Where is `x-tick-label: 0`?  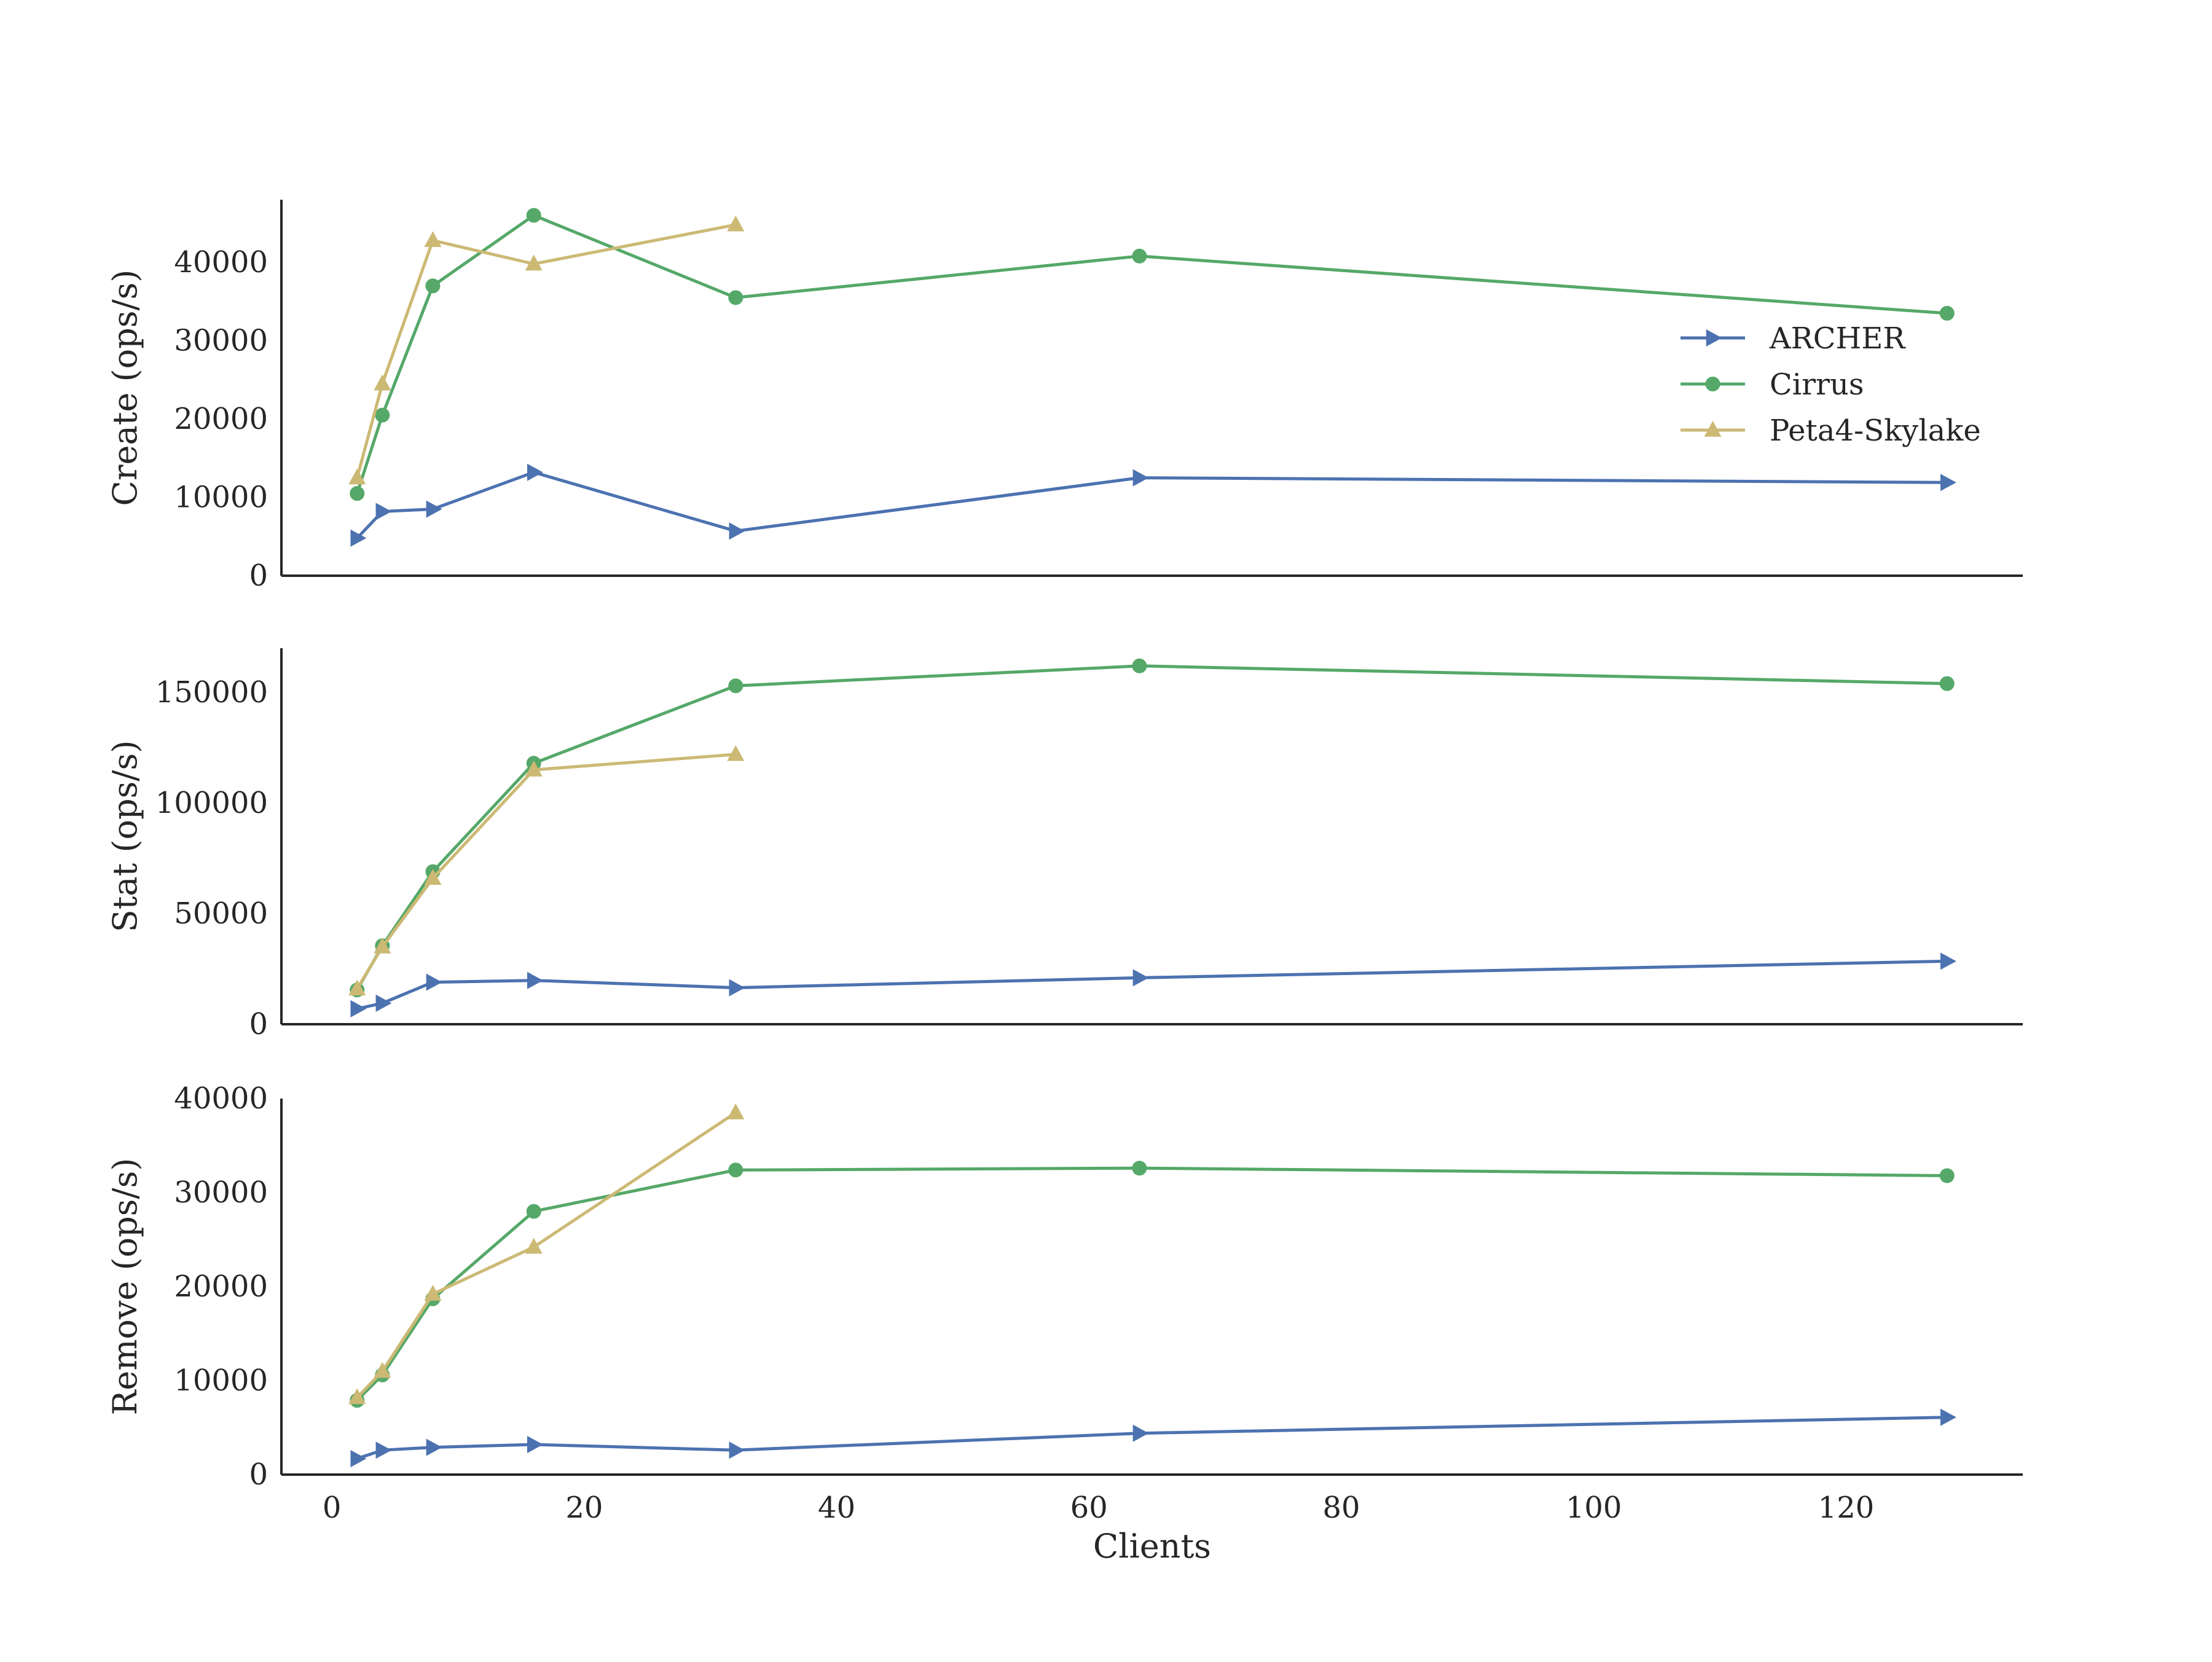
x-tick-label: 0 is located at coordinates (332, 1508).